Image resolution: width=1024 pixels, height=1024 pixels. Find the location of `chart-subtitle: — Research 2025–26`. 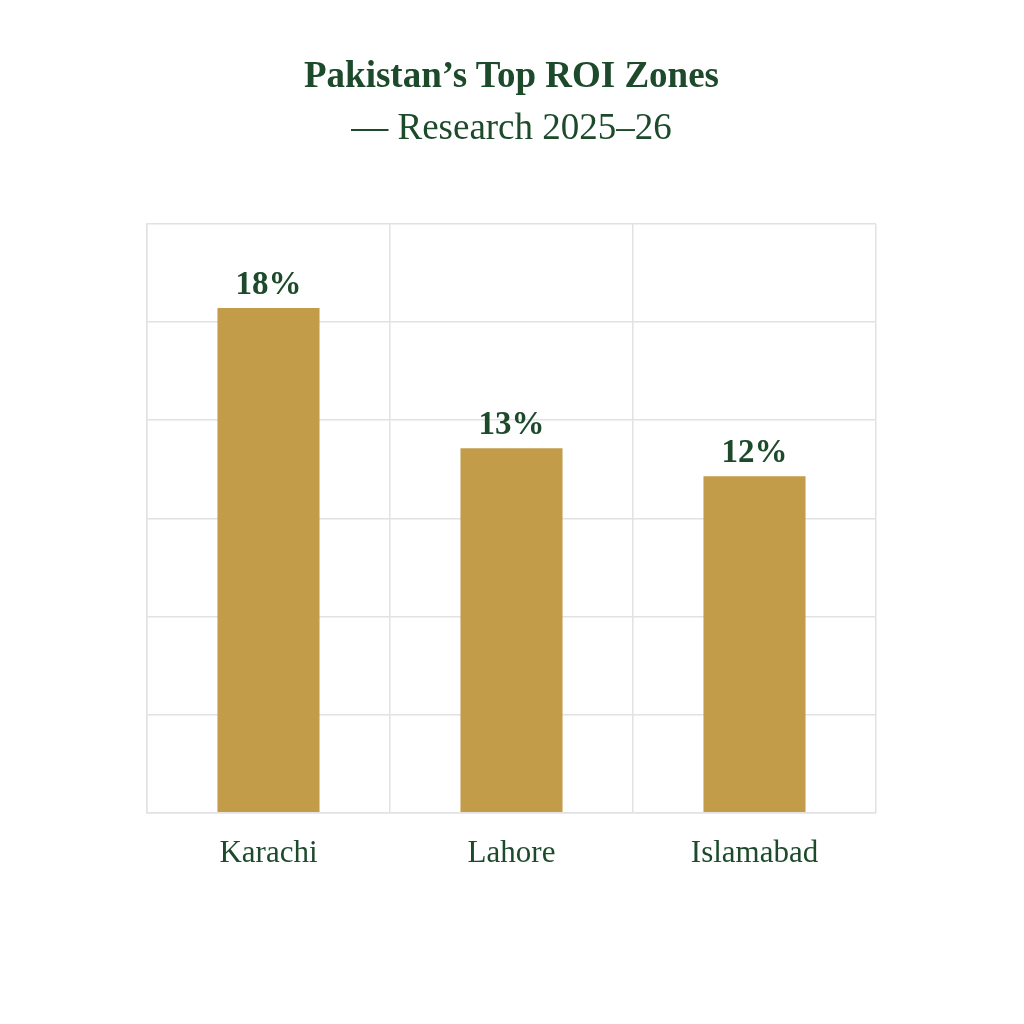

chart-subtitle: — Research 2025–26 is located at coordinates (511, 127).